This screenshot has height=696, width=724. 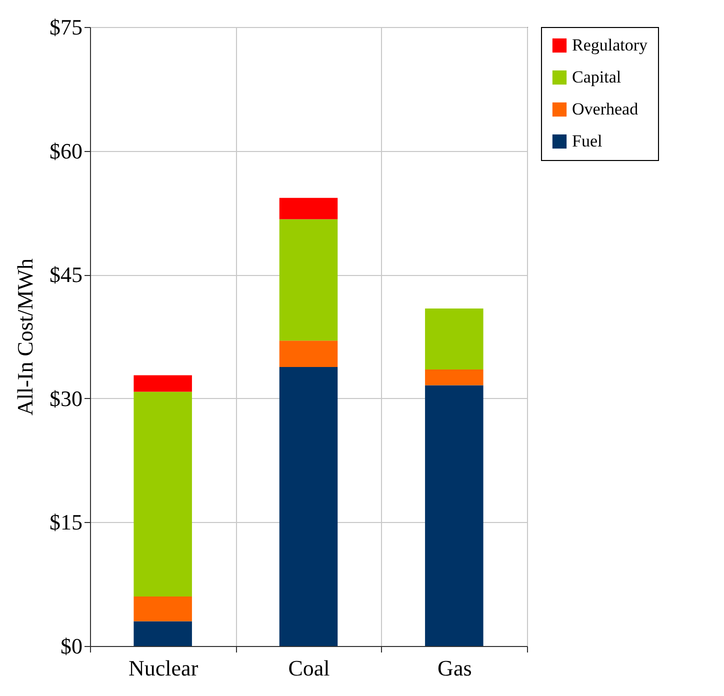 What do you see at coordinates (66, 398) in the screenshot?
I see `y-tick-label: $30` at bounding box center [66, 398].